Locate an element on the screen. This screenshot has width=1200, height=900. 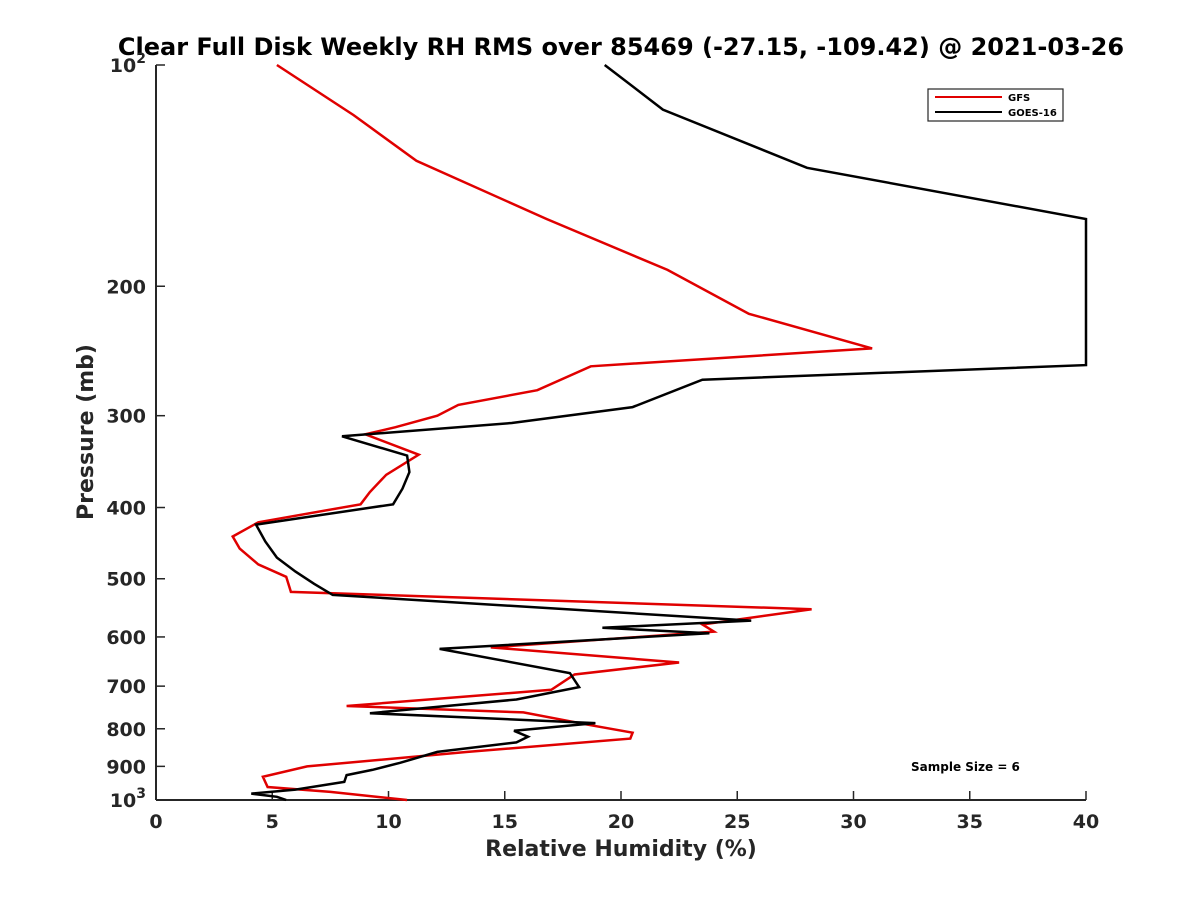
x-tick-label: 30 is located at coordinates (853, 822).